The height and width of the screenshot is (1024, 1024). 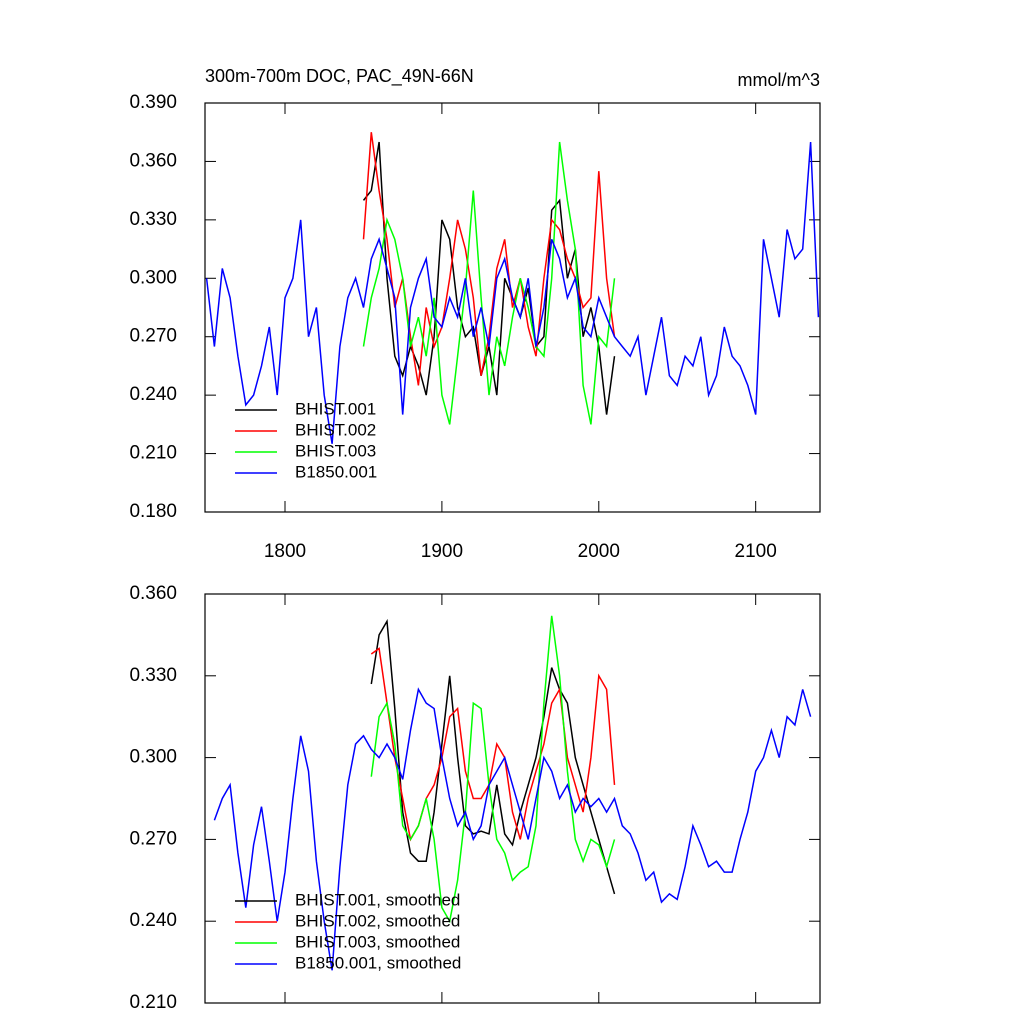 What do you see at coordinates (335, 429) in the screenshot?
I see `legend-label: BHIST.002` at bounding box center [335, 429].